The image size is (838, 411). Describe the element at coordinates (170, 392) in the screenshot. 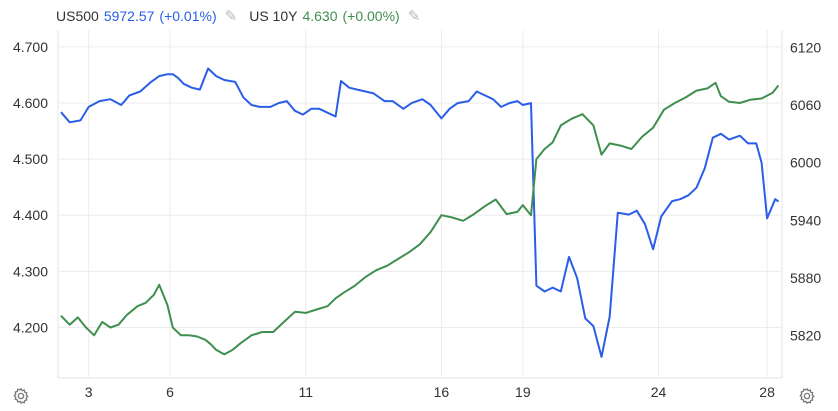

I see `x-tick-label: 6` at that location.